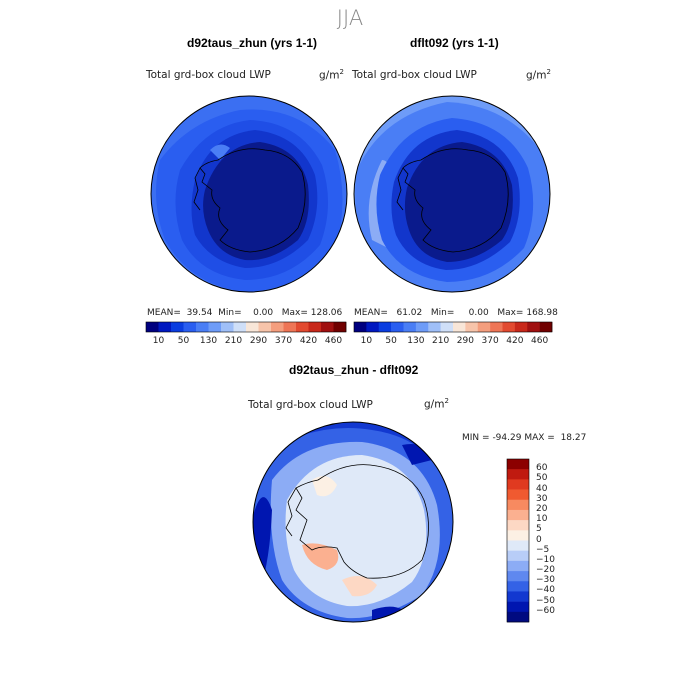 The image size is (700, 700). Describe the element at coordinates (233, 341) in the screenshot. I see `panel1-colorbar-tick: 210` at that location.